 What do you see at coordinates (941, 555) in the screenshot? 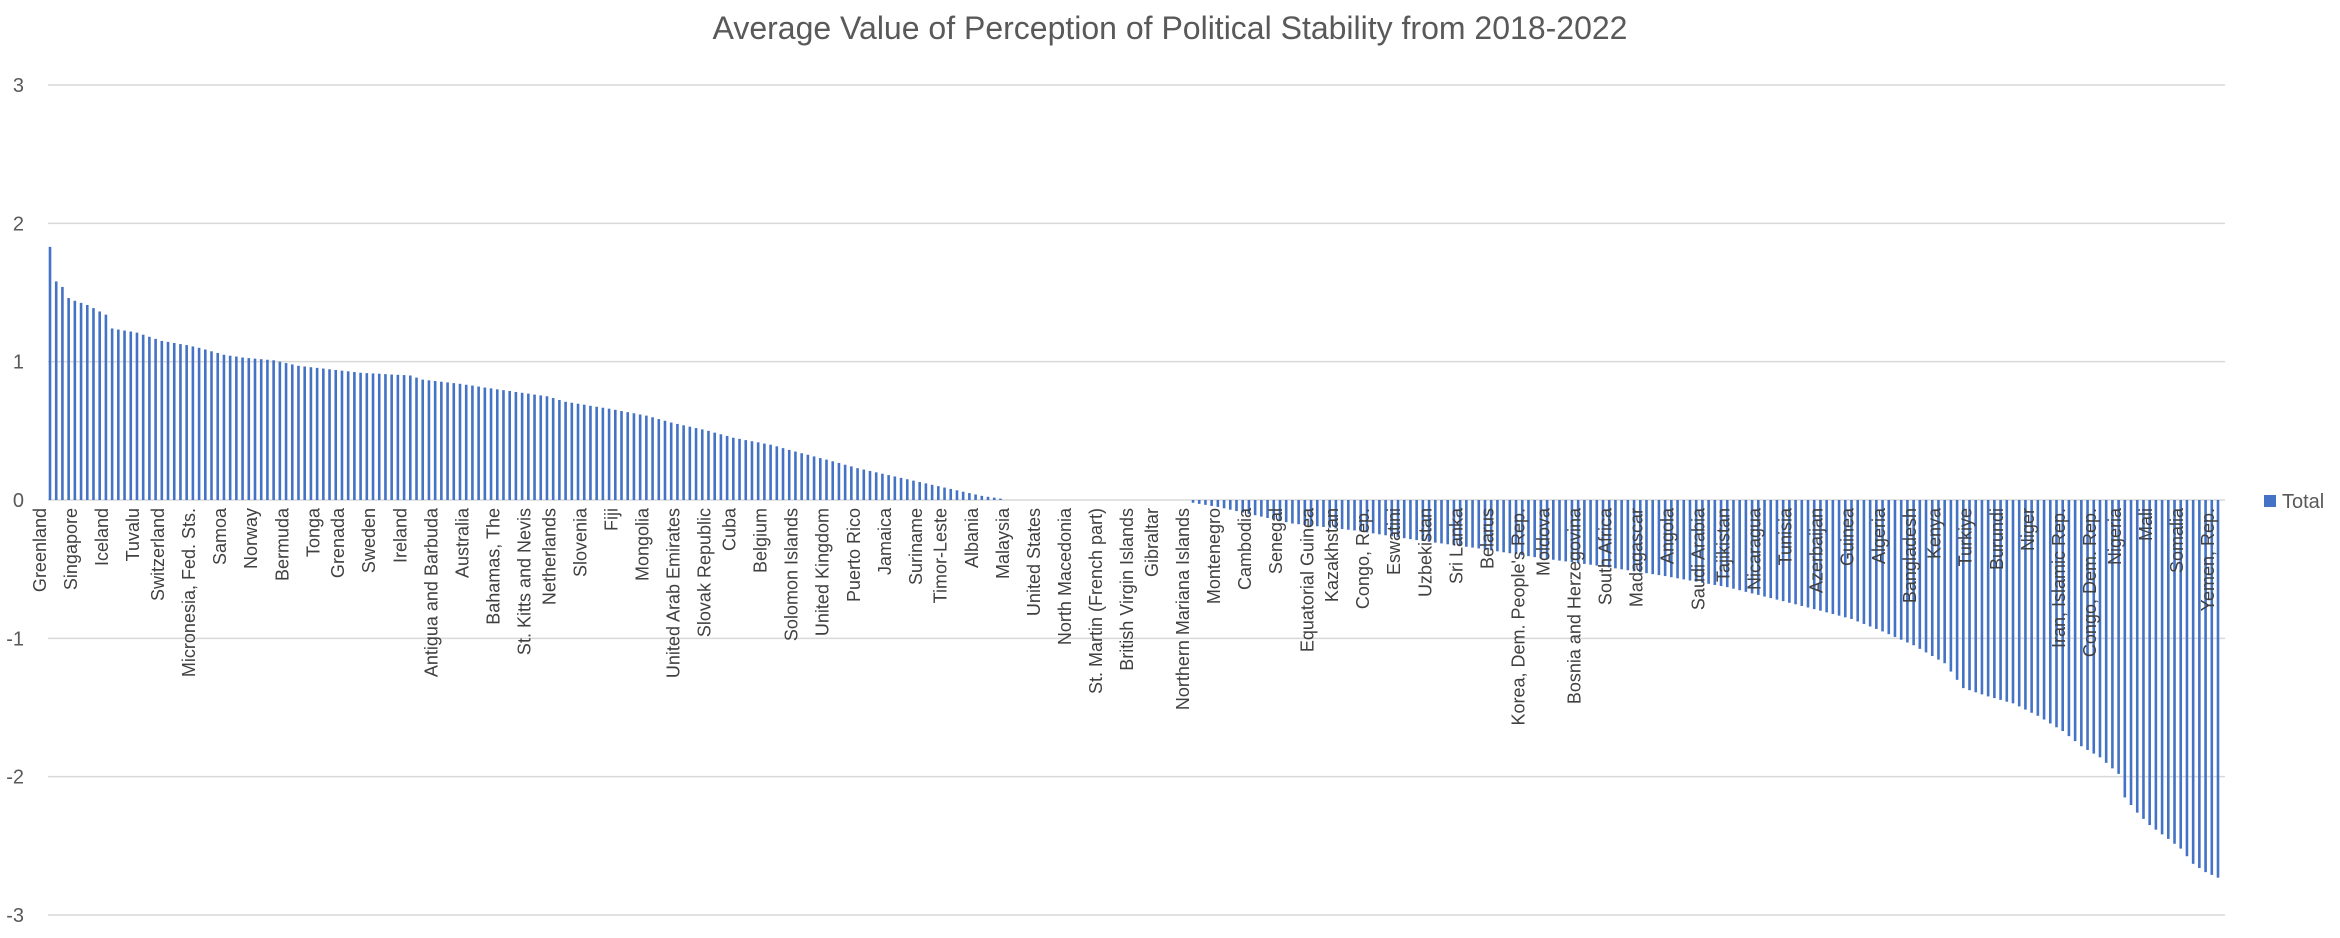
I see `category-label: Timor-Leste` at bounding box center [941, 555].